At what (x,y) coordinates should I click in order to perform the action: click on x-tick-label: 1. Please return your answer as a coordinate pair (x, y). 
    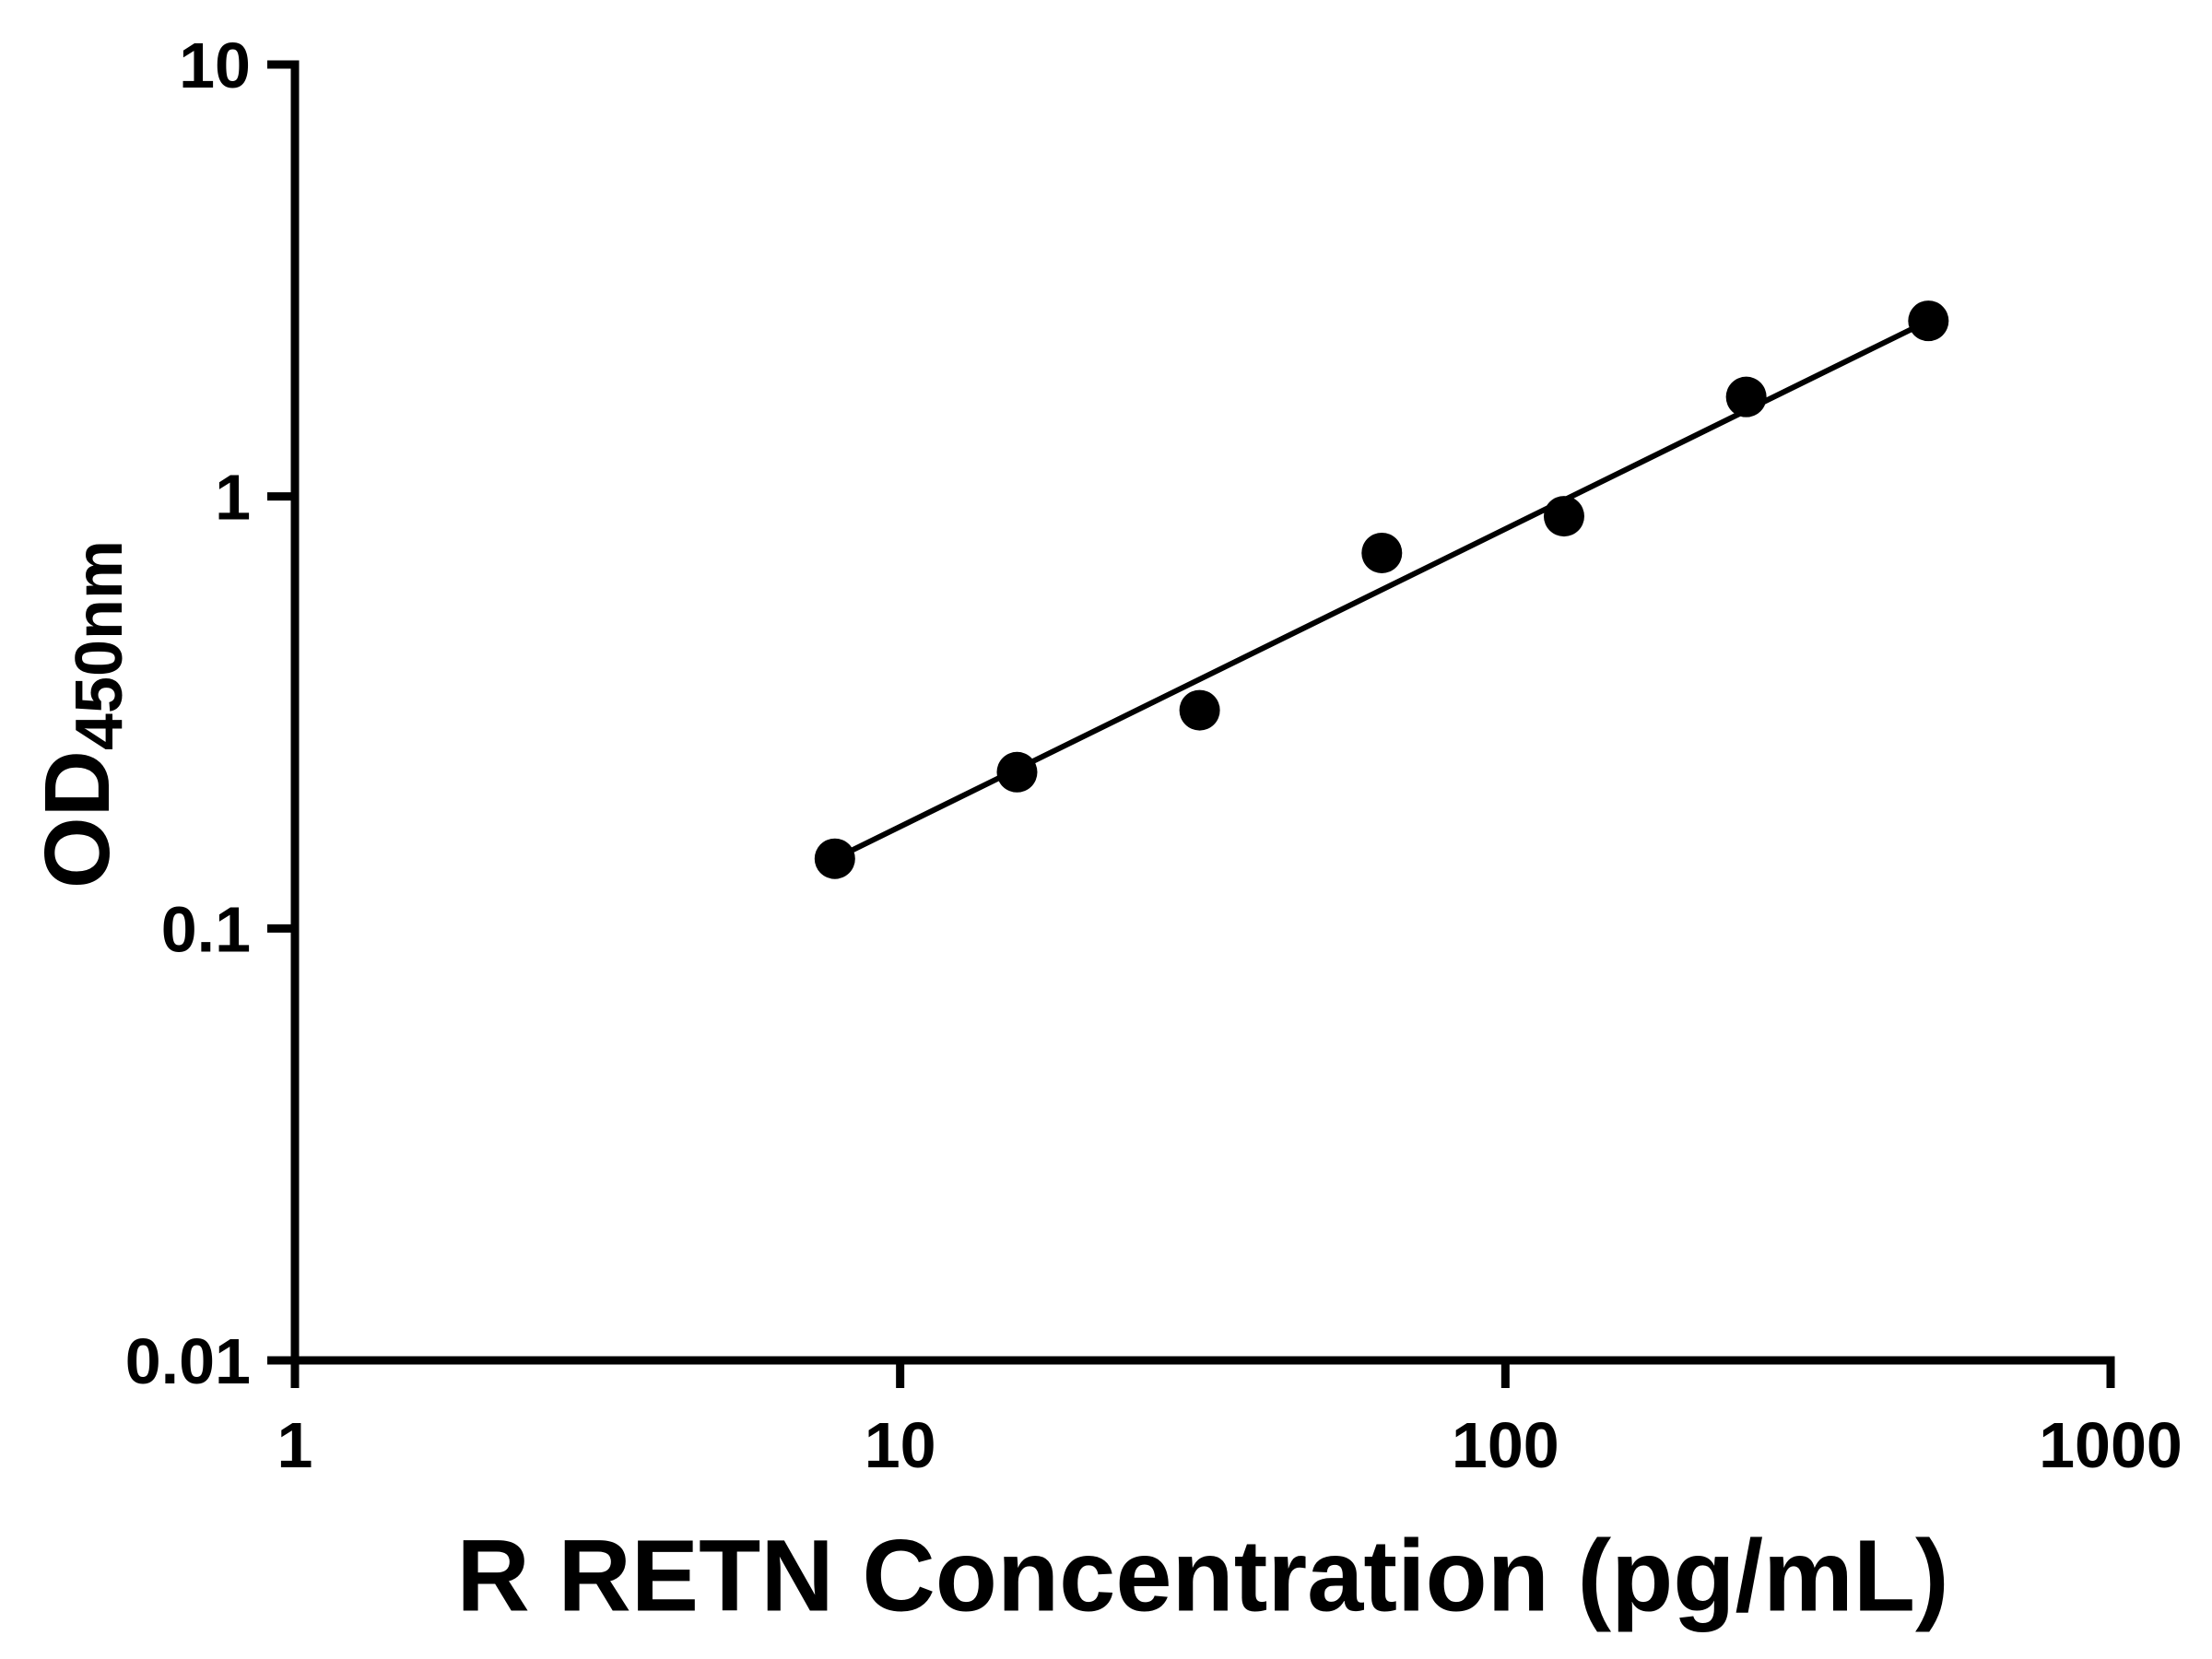
    Looking at the image, I should click on (295, 1445).